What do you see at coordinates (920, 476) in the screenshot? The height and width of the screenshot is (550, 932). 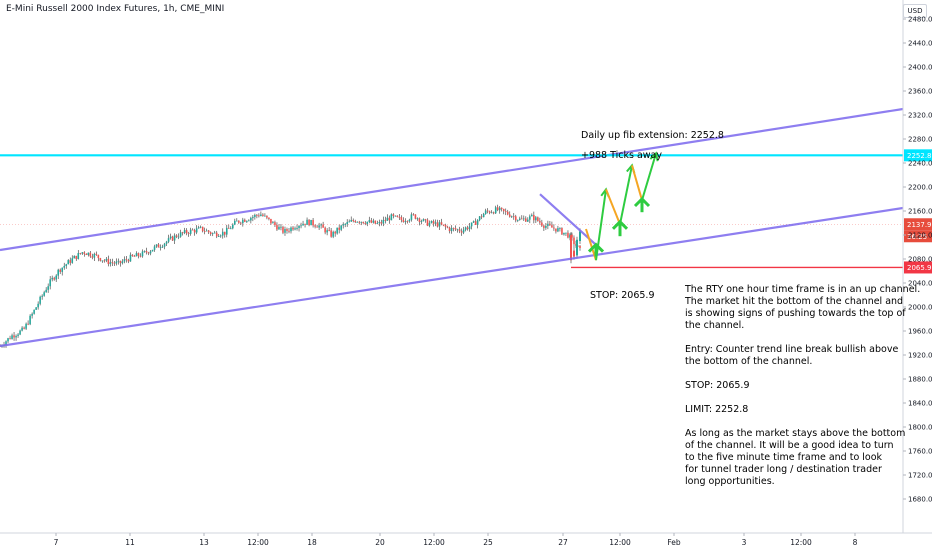 I see `y-tick-label: 1720.0` at bounding box center [920, 476].